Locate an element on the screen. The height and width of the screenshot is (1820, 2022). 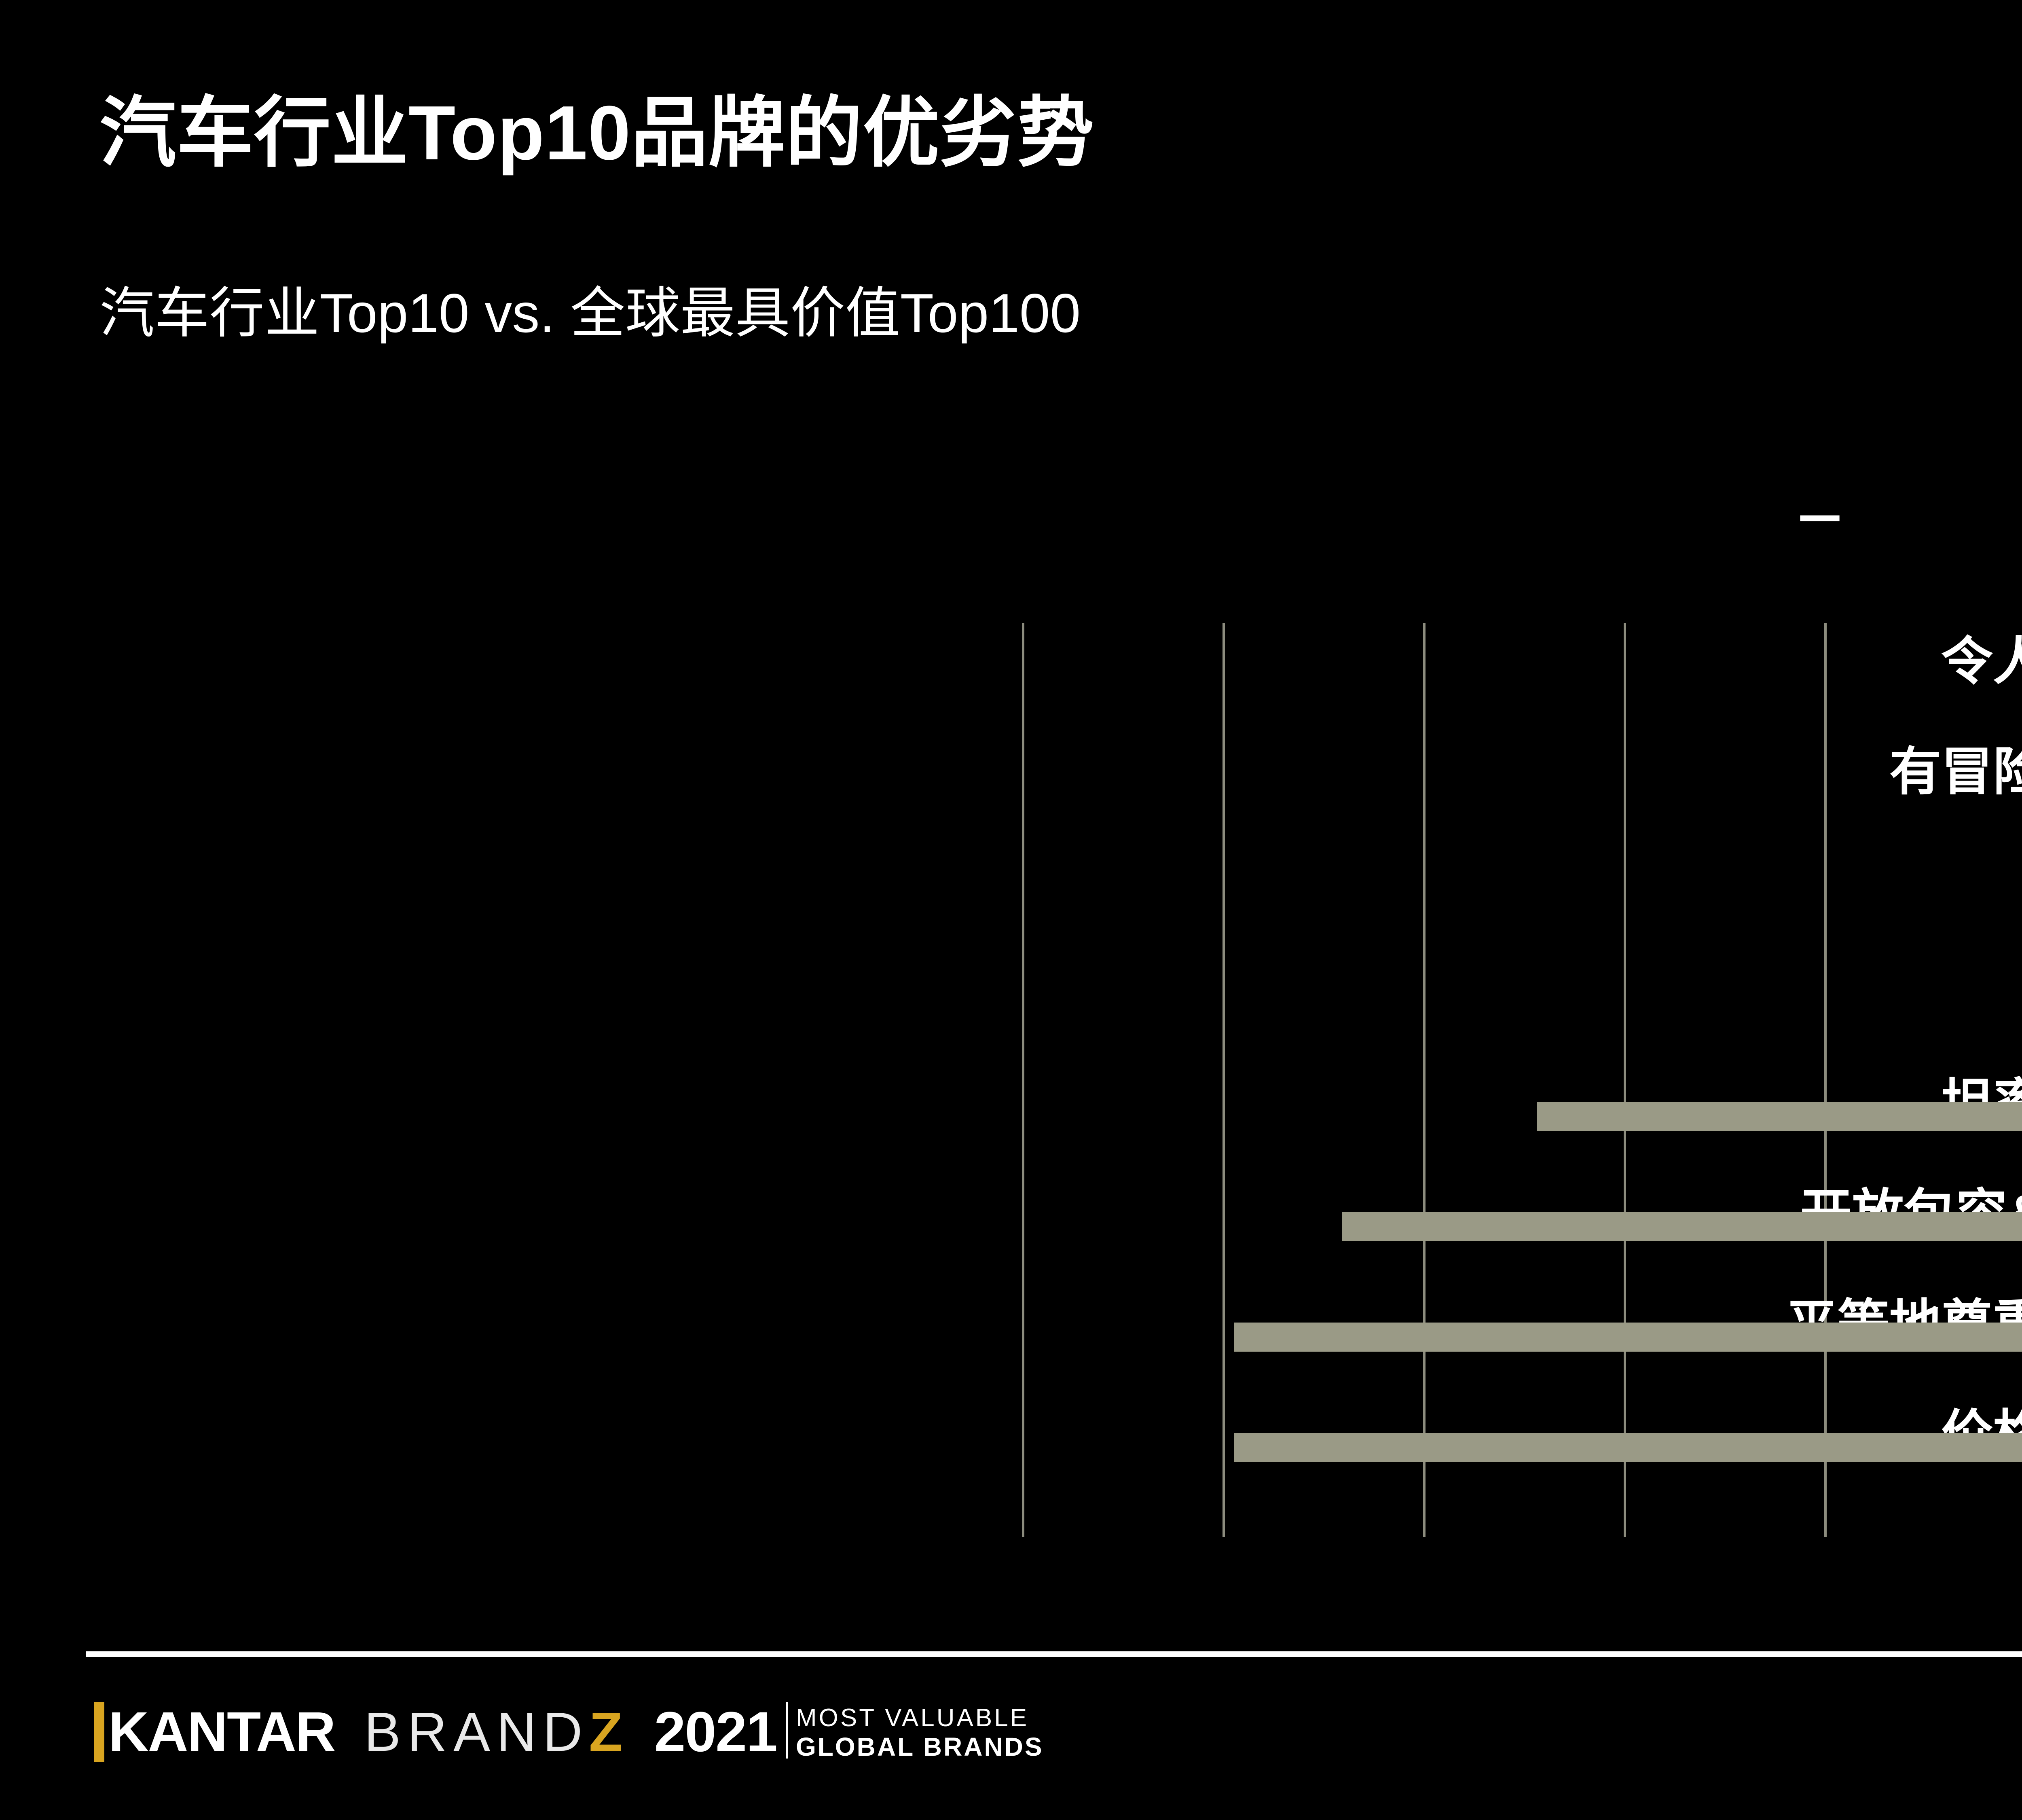
page-title: 汽车行业Top10品牌的优劣势 is located at coordinates (597, 133).